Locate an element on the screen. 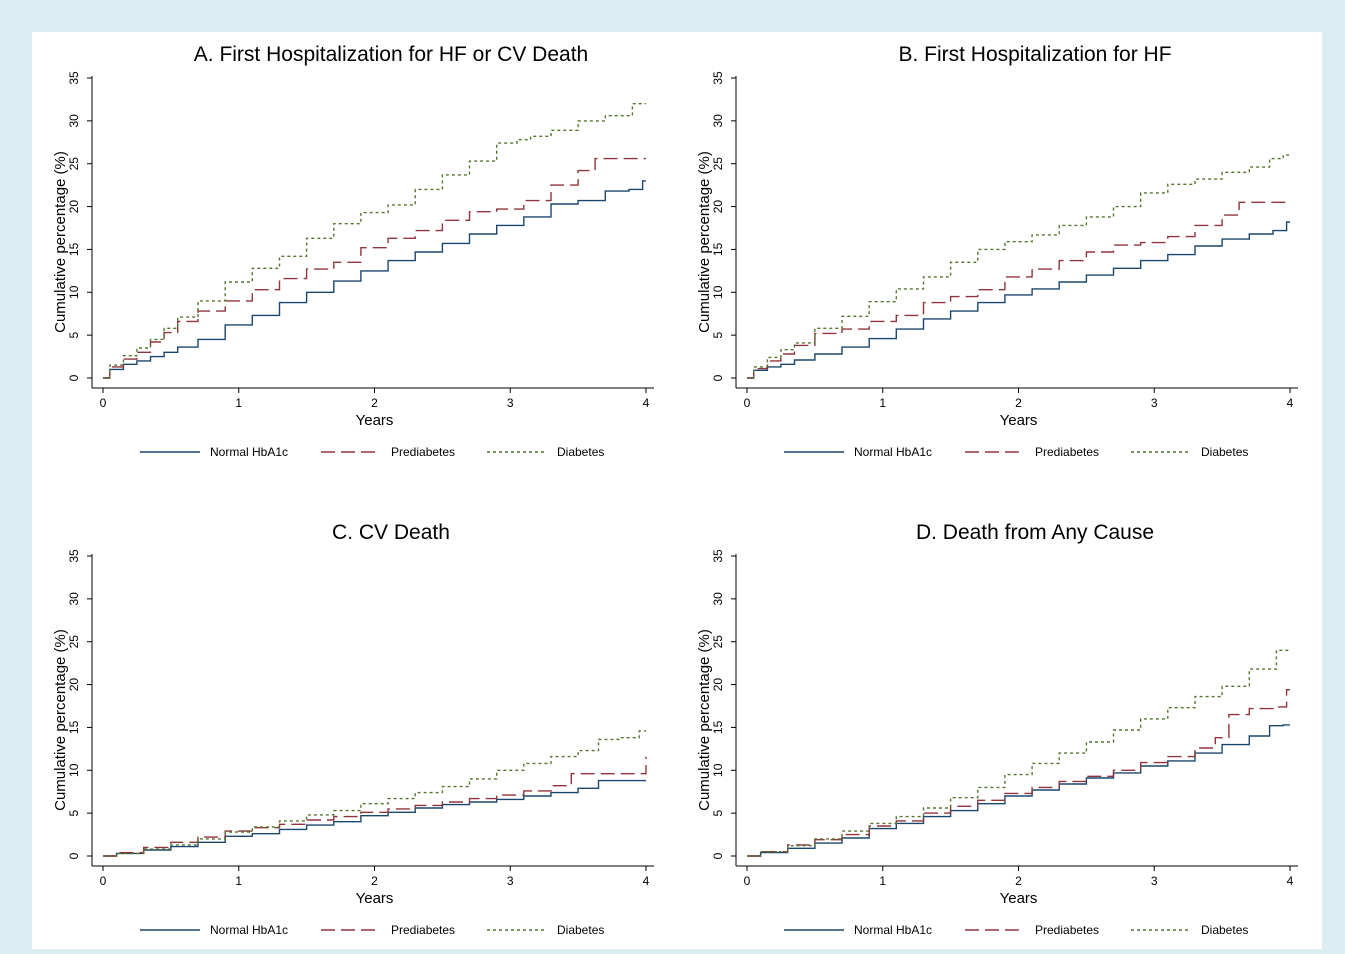 This screenshot has height=954, width=1345. panel-title: B. First Hospitalization for HF is located at coordinates (1034, 54).